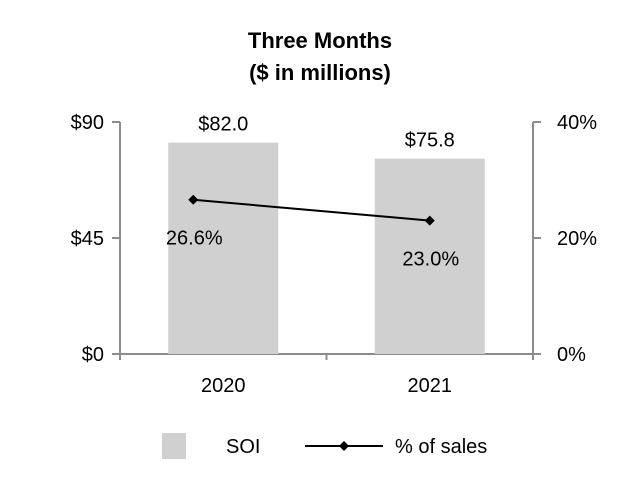 This screenshot has width=640, height=500. Describe the element at coordinates (87, 123) in the screenshot. I see `left-y-tick-label: $90` at that location.